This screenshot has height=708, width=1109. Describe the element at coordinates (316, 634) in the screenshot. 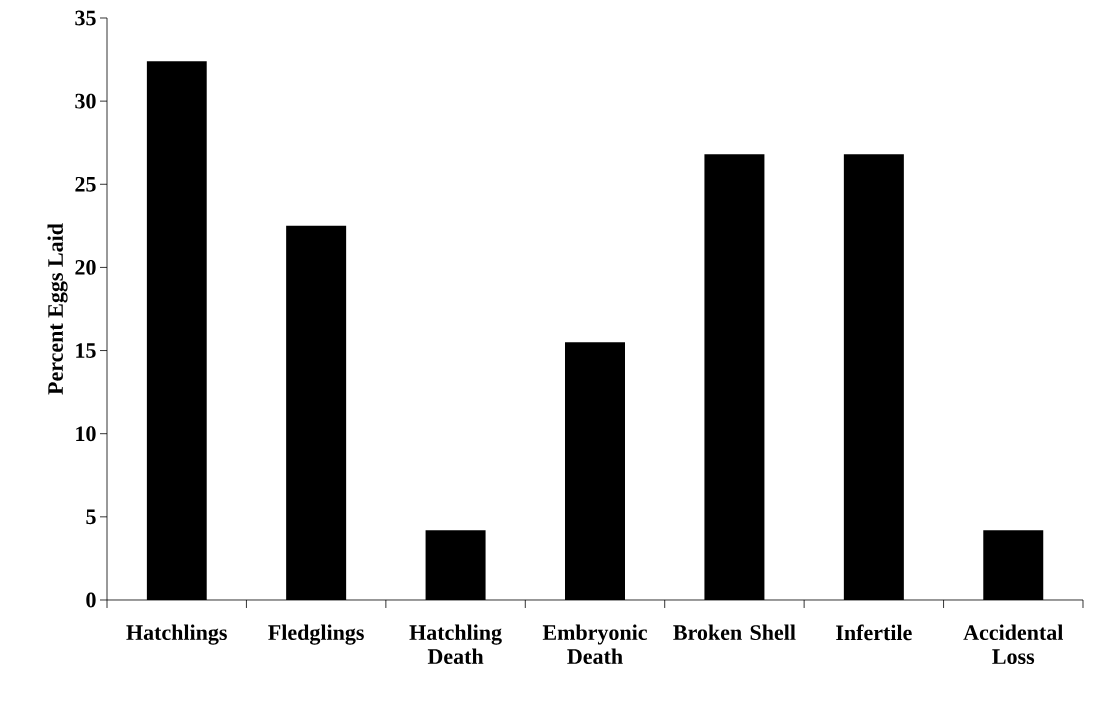

I see `x-tick-label: Fledglings` at that location.